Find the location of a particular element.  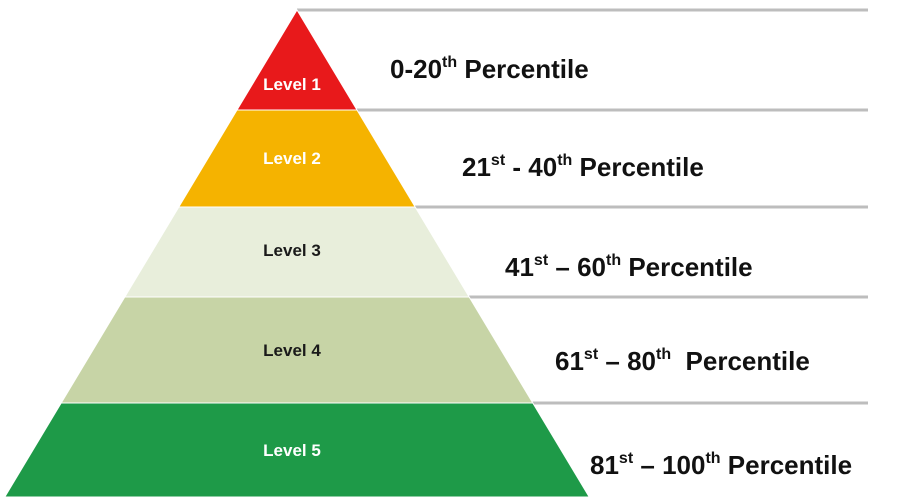

level-label: Level 1 is located at coordinates (292, 84).